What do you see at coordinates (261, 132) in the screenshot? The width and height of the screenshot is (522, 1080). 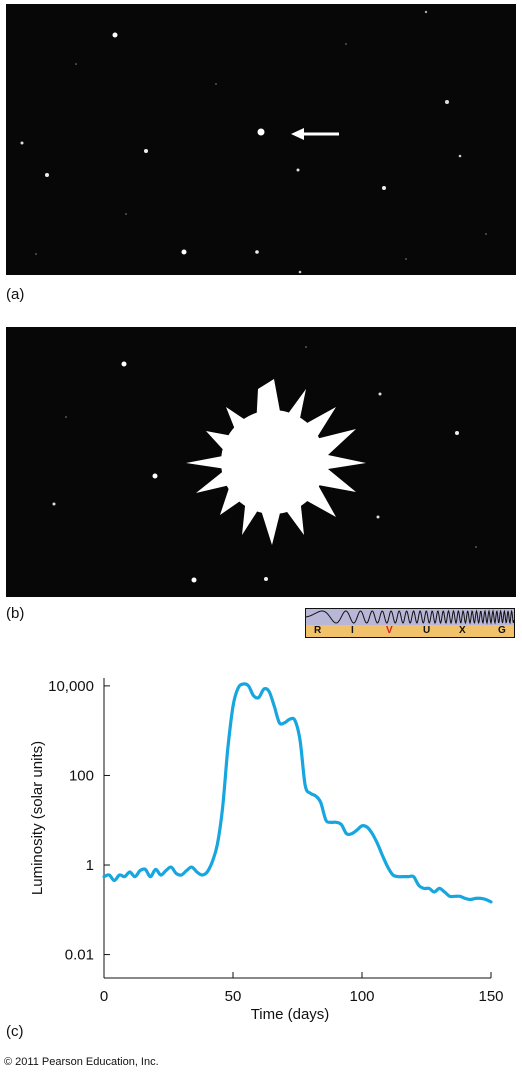 I see `target-star` at bounding box center [261, 132].